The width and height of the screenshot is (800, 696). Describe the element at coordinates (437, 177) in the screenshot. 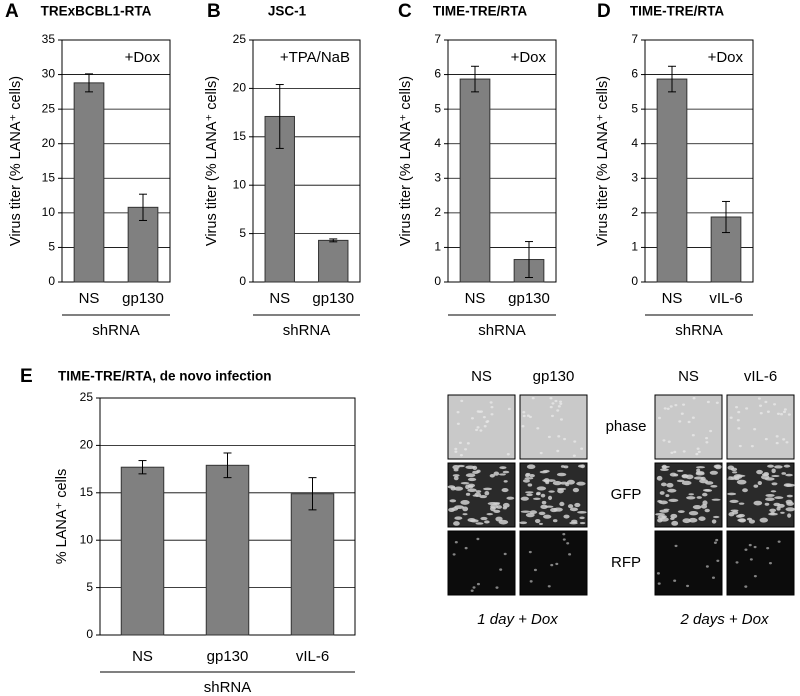

I see `y-tick-label: 3` at that location.